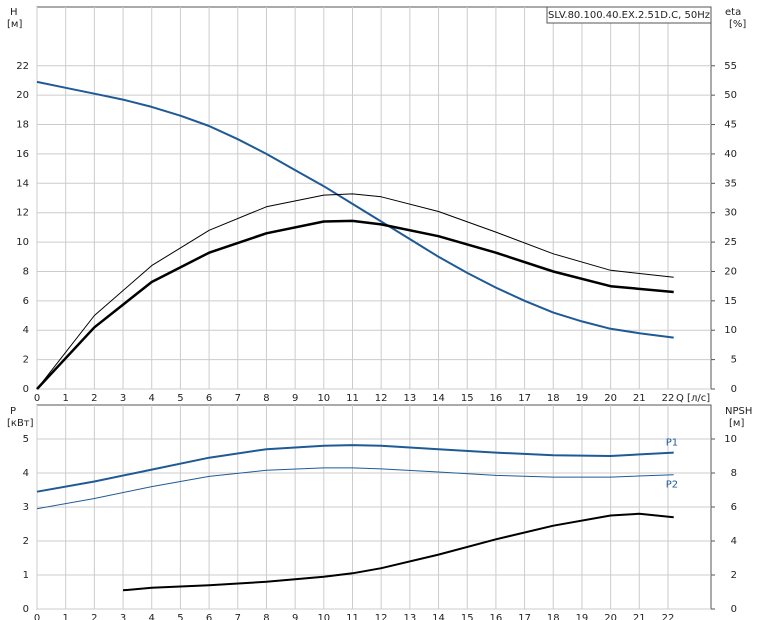  Describe the element at coordinates (736, 423) in the screenshot. I see `y2-axis-unit: [м]` at that location.